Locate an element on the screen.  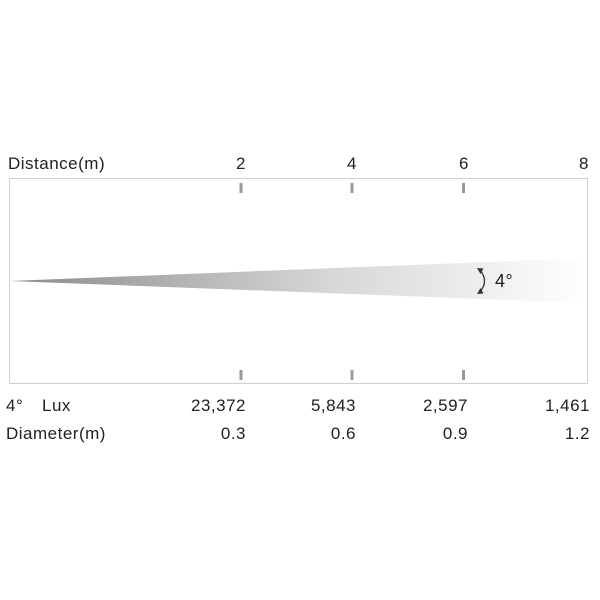
diameter-value: 0.9 is located at coordinates (455, 433).